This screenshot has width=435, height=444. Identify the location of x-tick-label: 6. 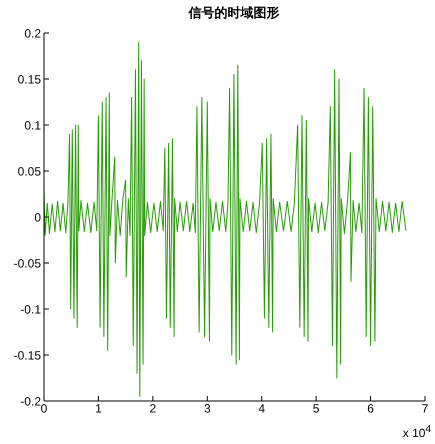
(370, 409).